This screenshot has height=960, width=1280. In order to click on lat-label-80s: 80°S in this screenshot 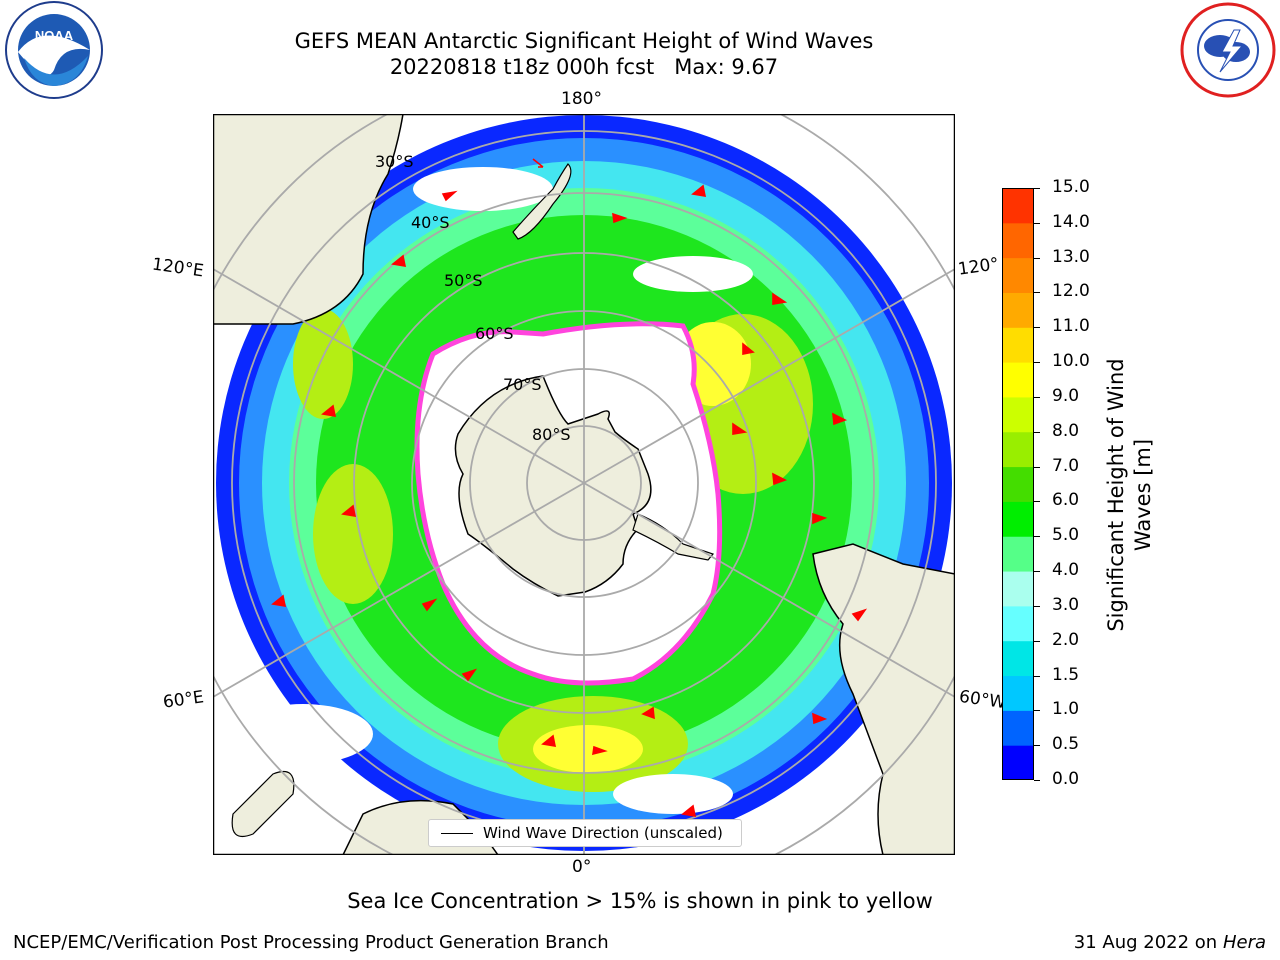, I will do `click(551, 434)`.